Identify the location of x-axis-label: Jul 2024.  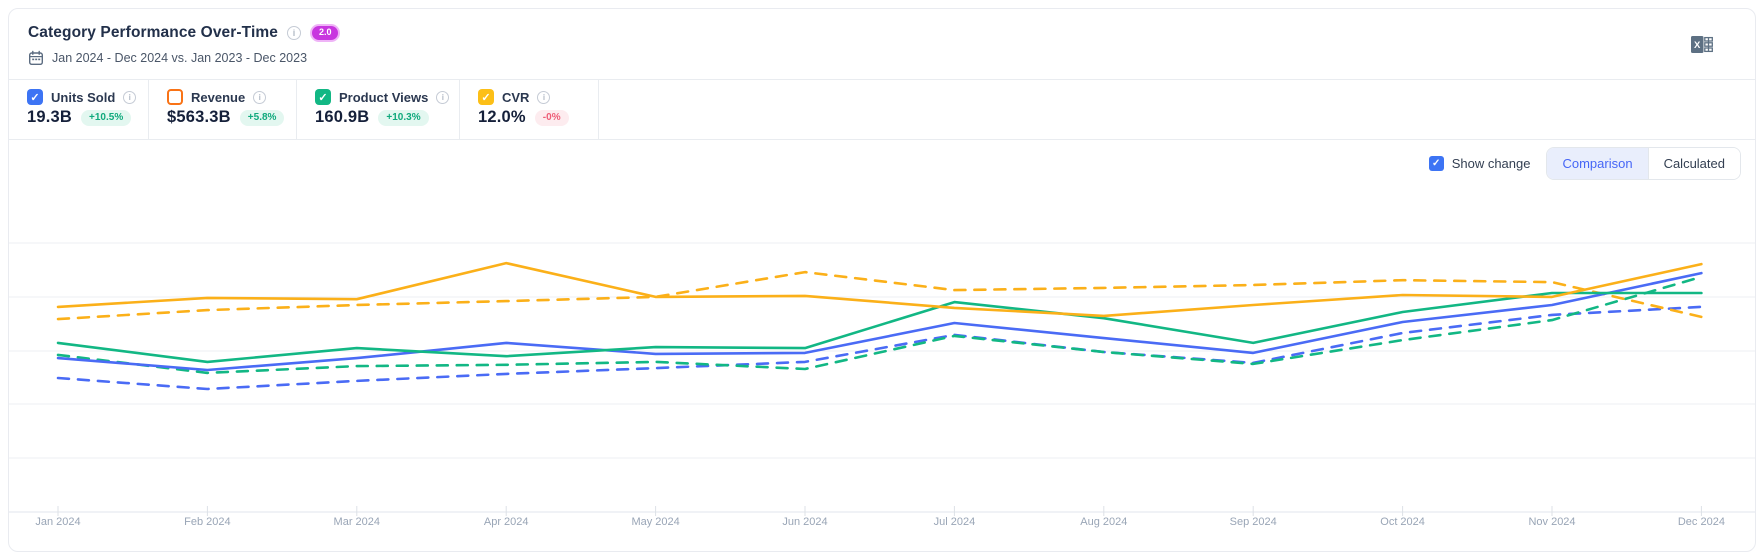
(955, 522).